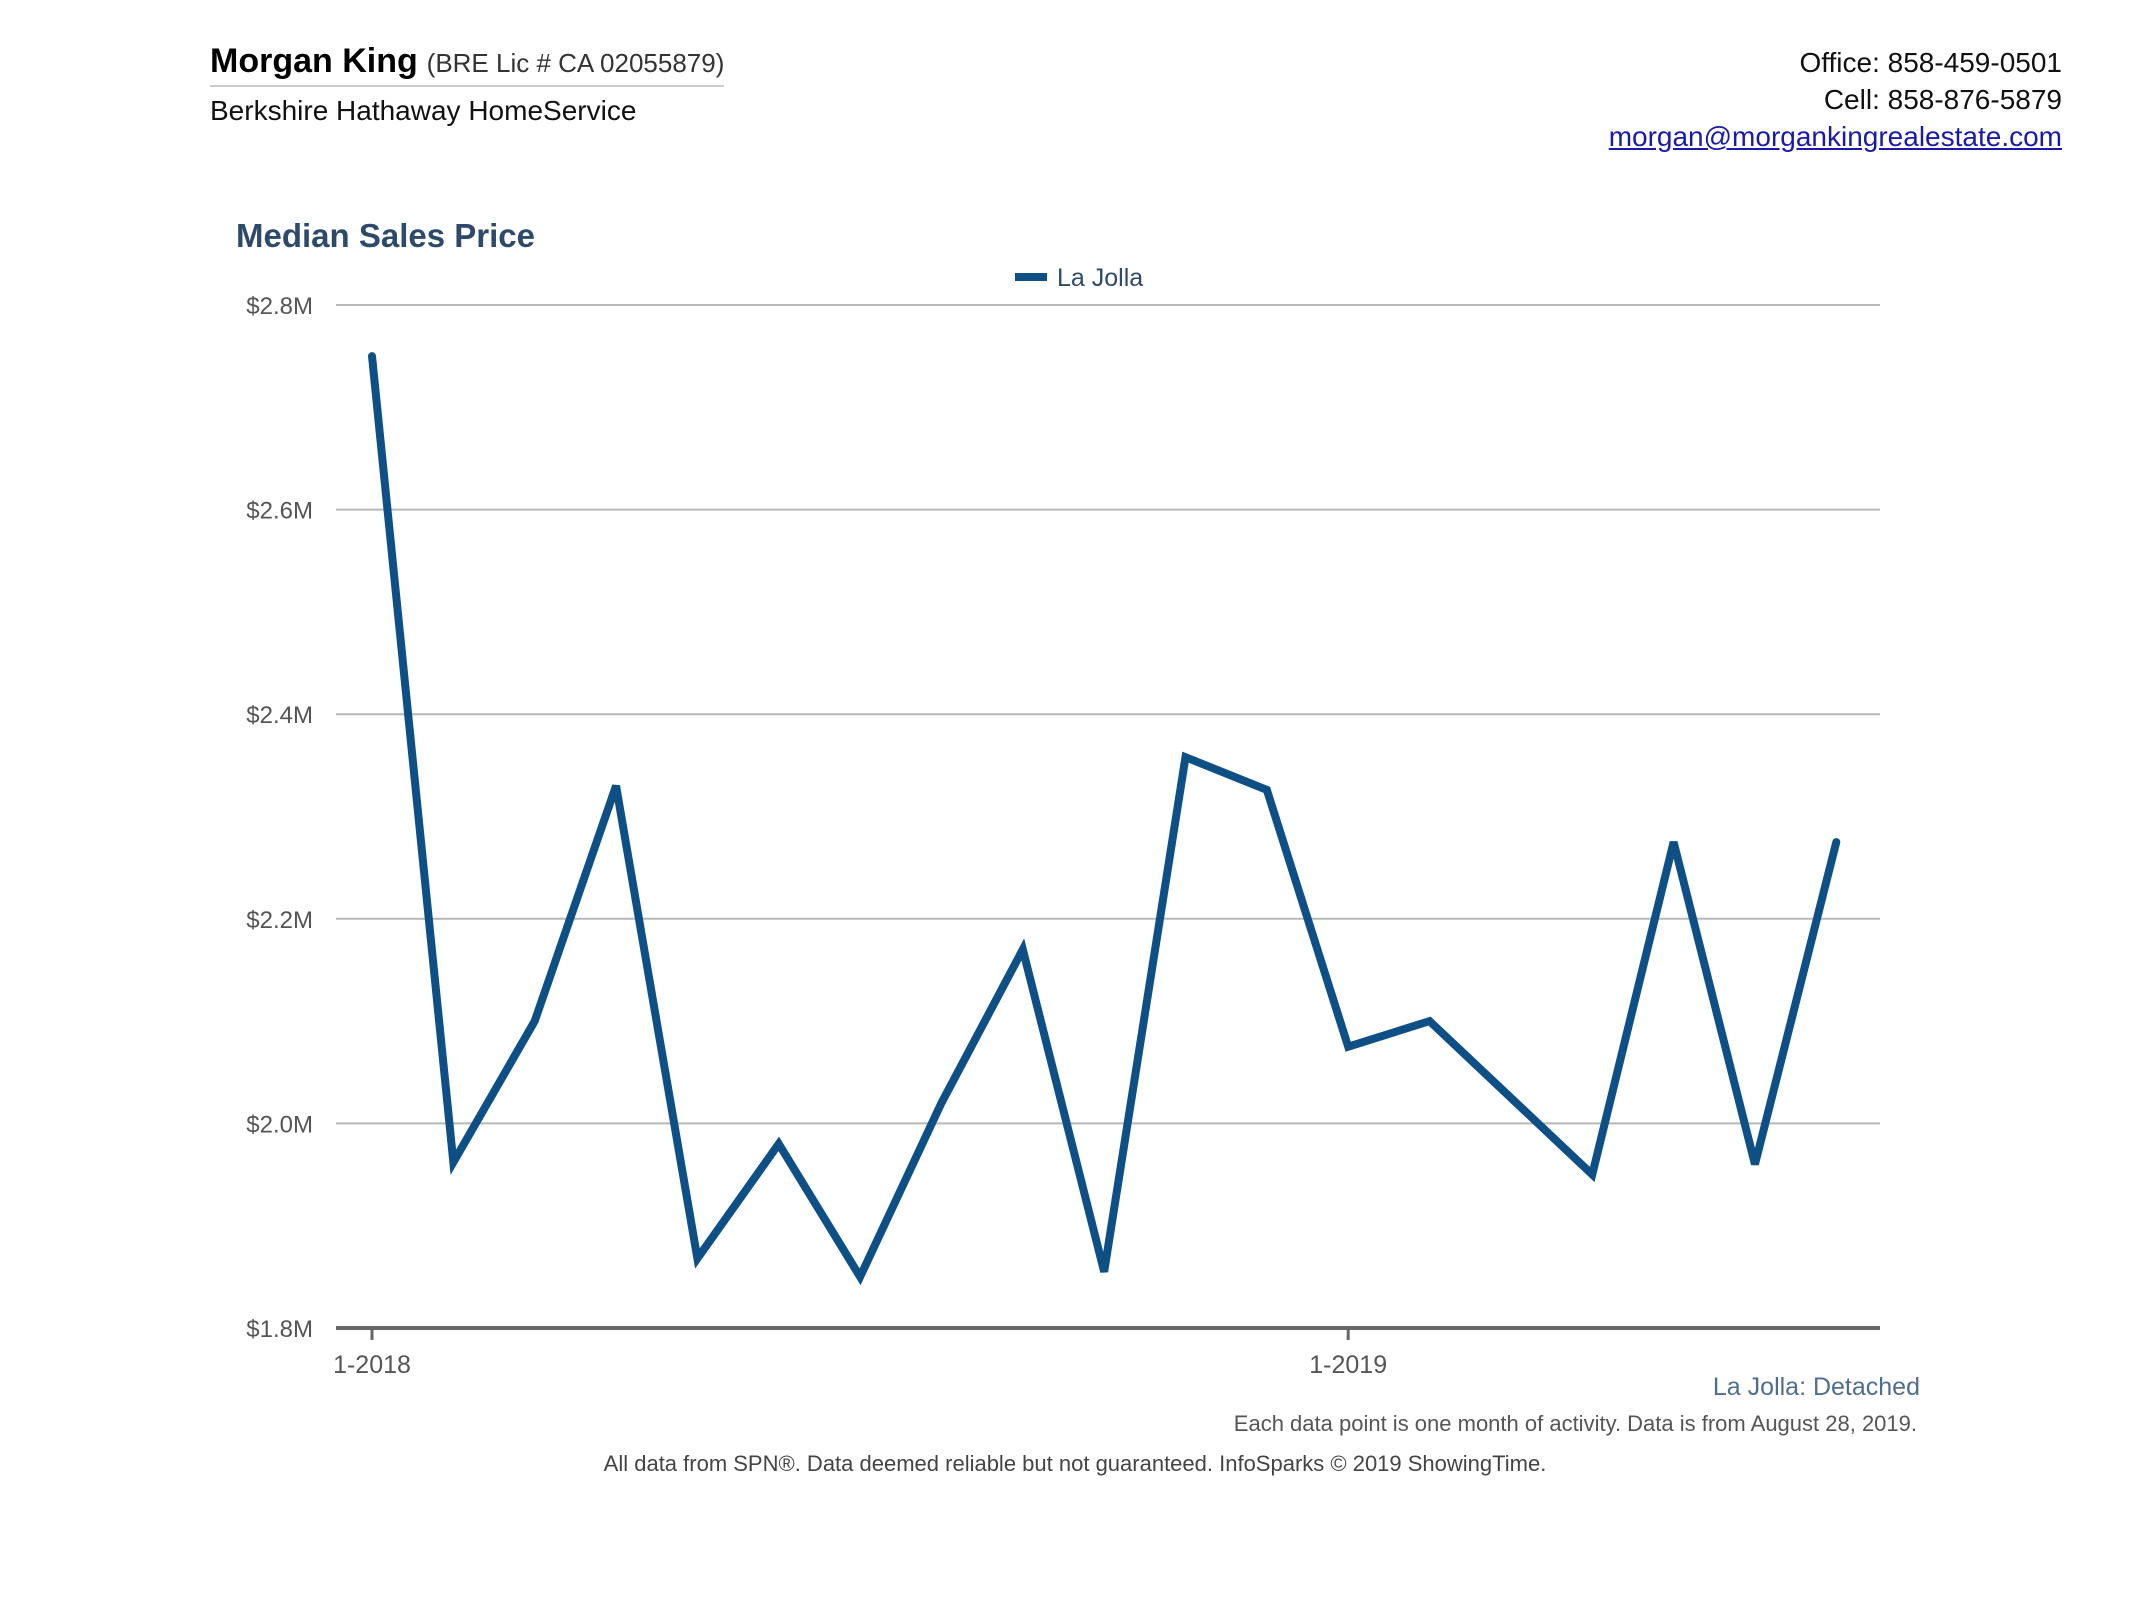 This screenshot has height=1600, width=2133. Describe the element at coordinates (575, 63) in the screenshot. I see `agent-license: (BRE Lic # CA 02055879)` at that location.